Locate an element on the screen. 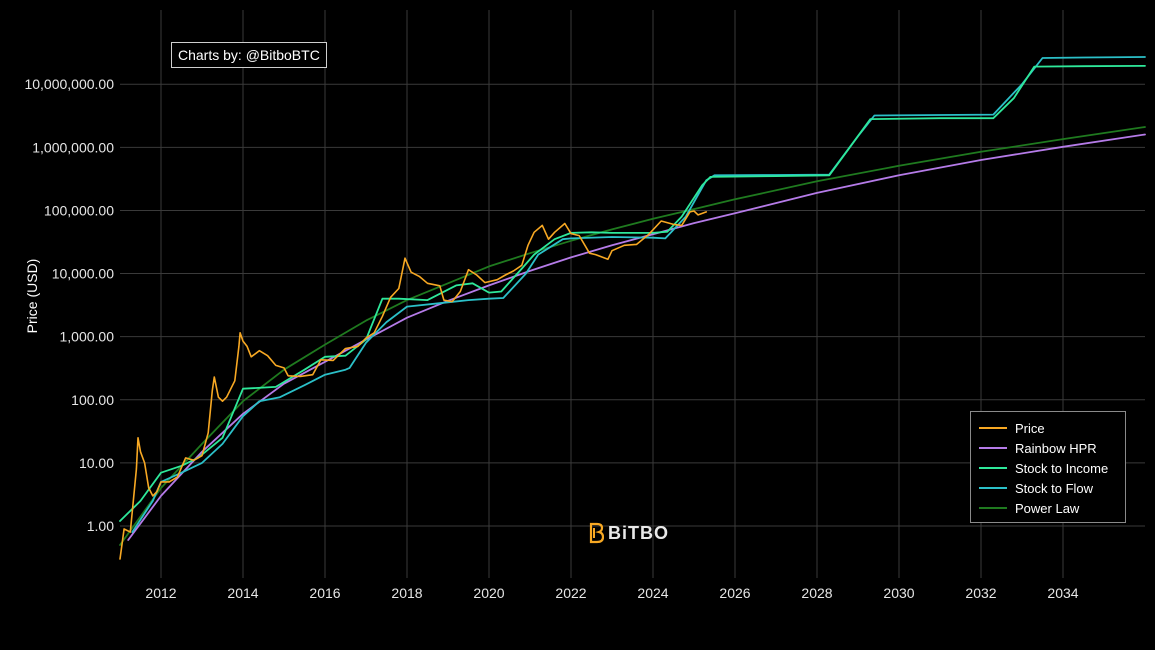 Image resolution: width=1155 pixels, height=650 pixels. brand-name: BiTBO is located at coordinates (638, 532).